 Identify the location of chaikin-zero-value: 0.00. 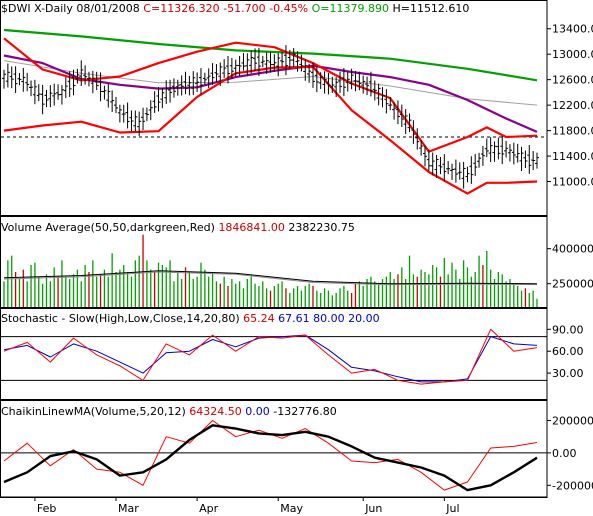
(257, 411).